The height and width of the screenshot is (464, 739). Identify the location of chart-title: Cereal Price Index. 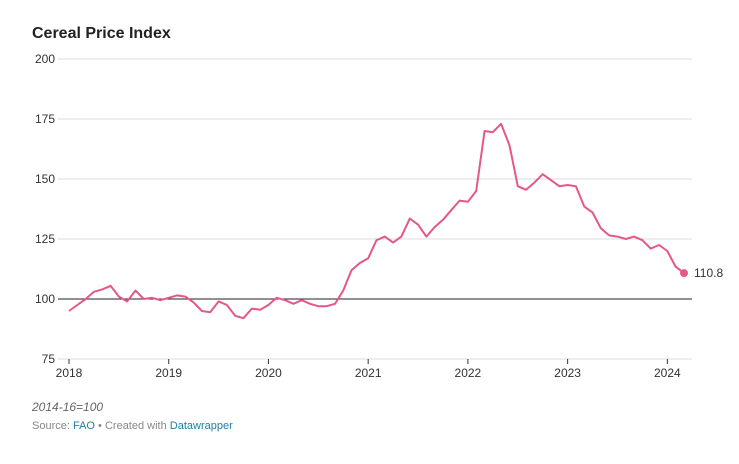
(101, 33).